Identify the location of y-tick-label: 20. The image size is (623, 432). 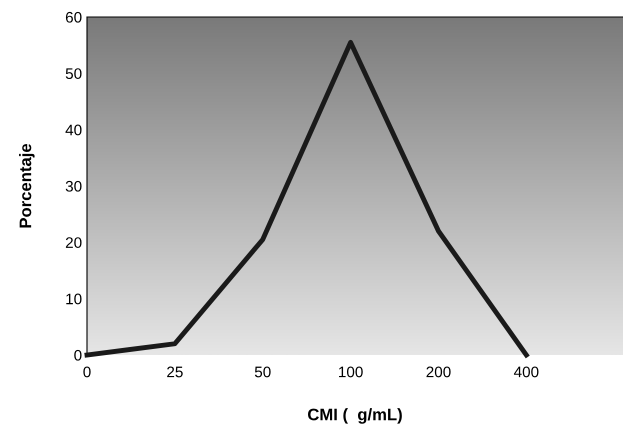
(74, 242).